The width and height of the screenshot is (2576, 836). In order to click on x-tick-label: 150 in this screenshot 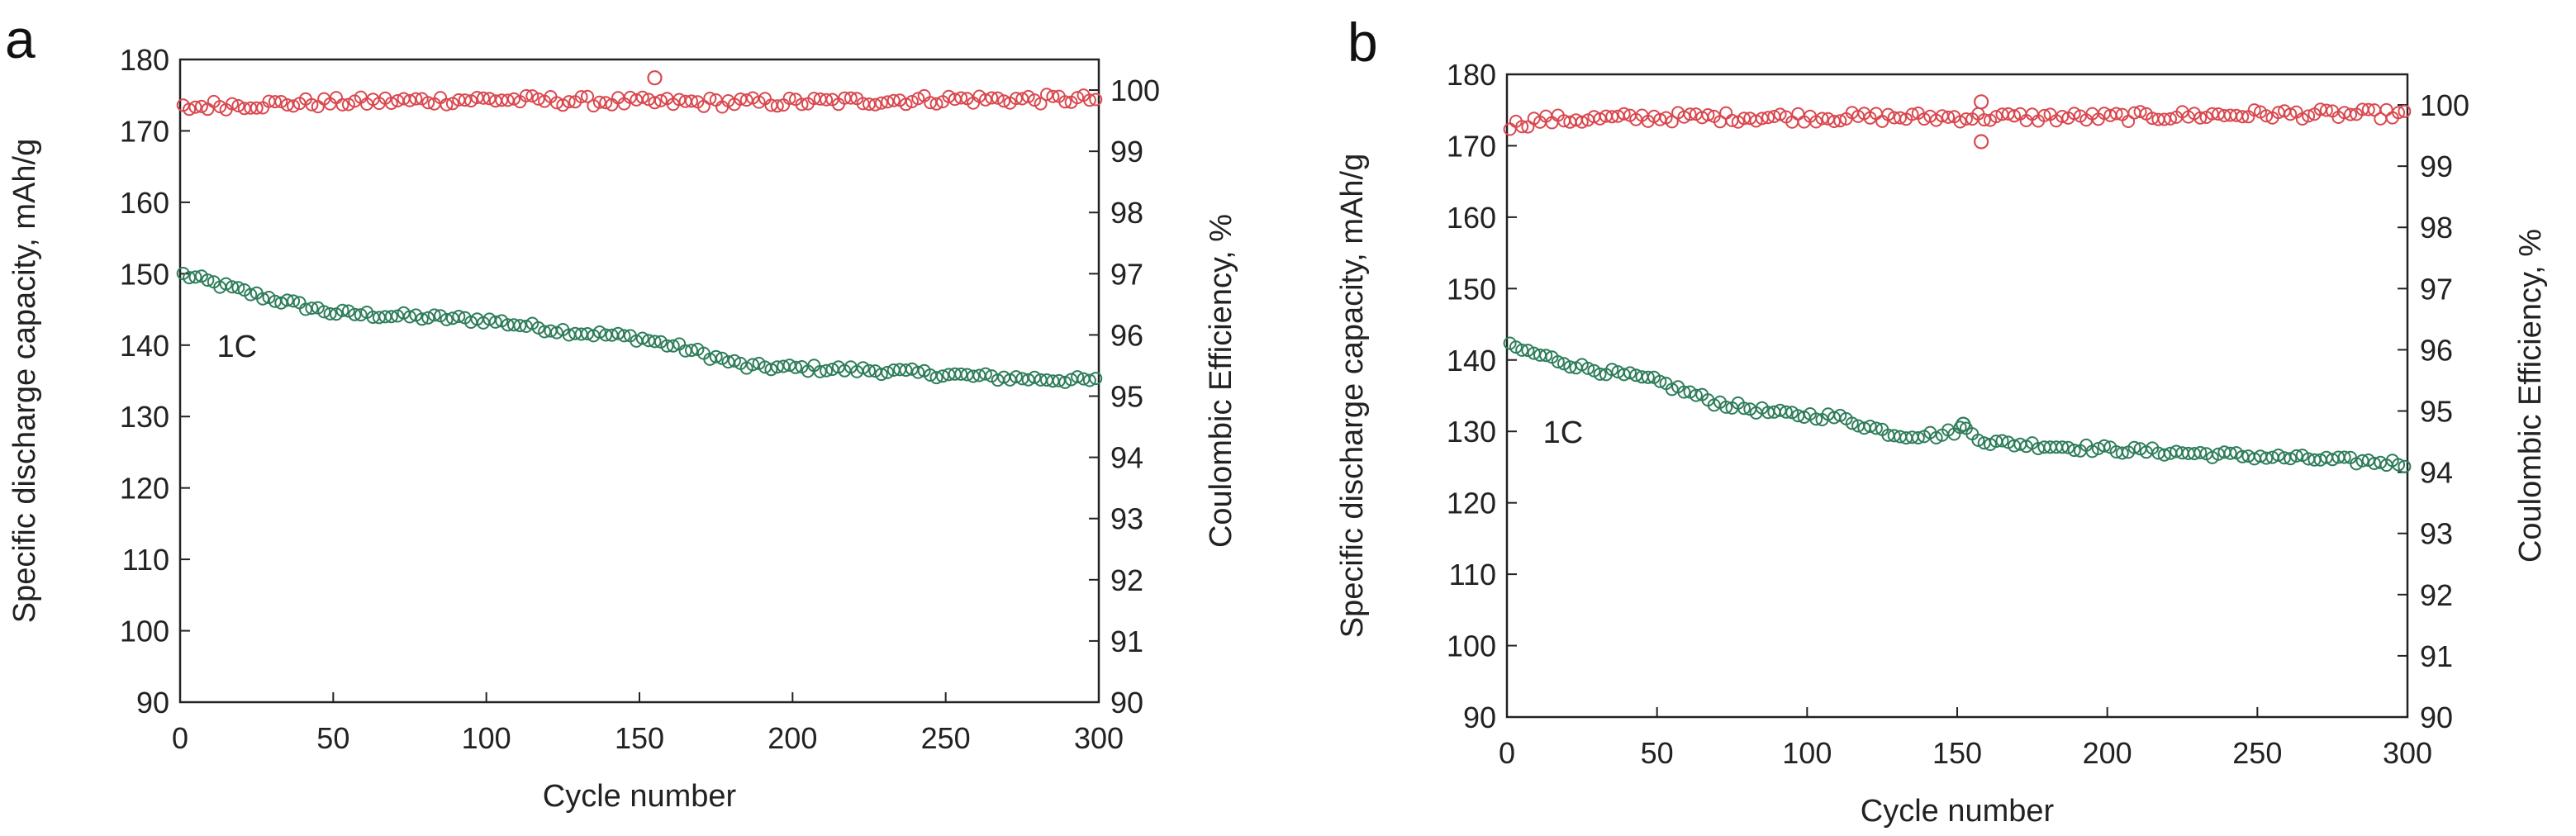, I will do `click(639, 738)`.